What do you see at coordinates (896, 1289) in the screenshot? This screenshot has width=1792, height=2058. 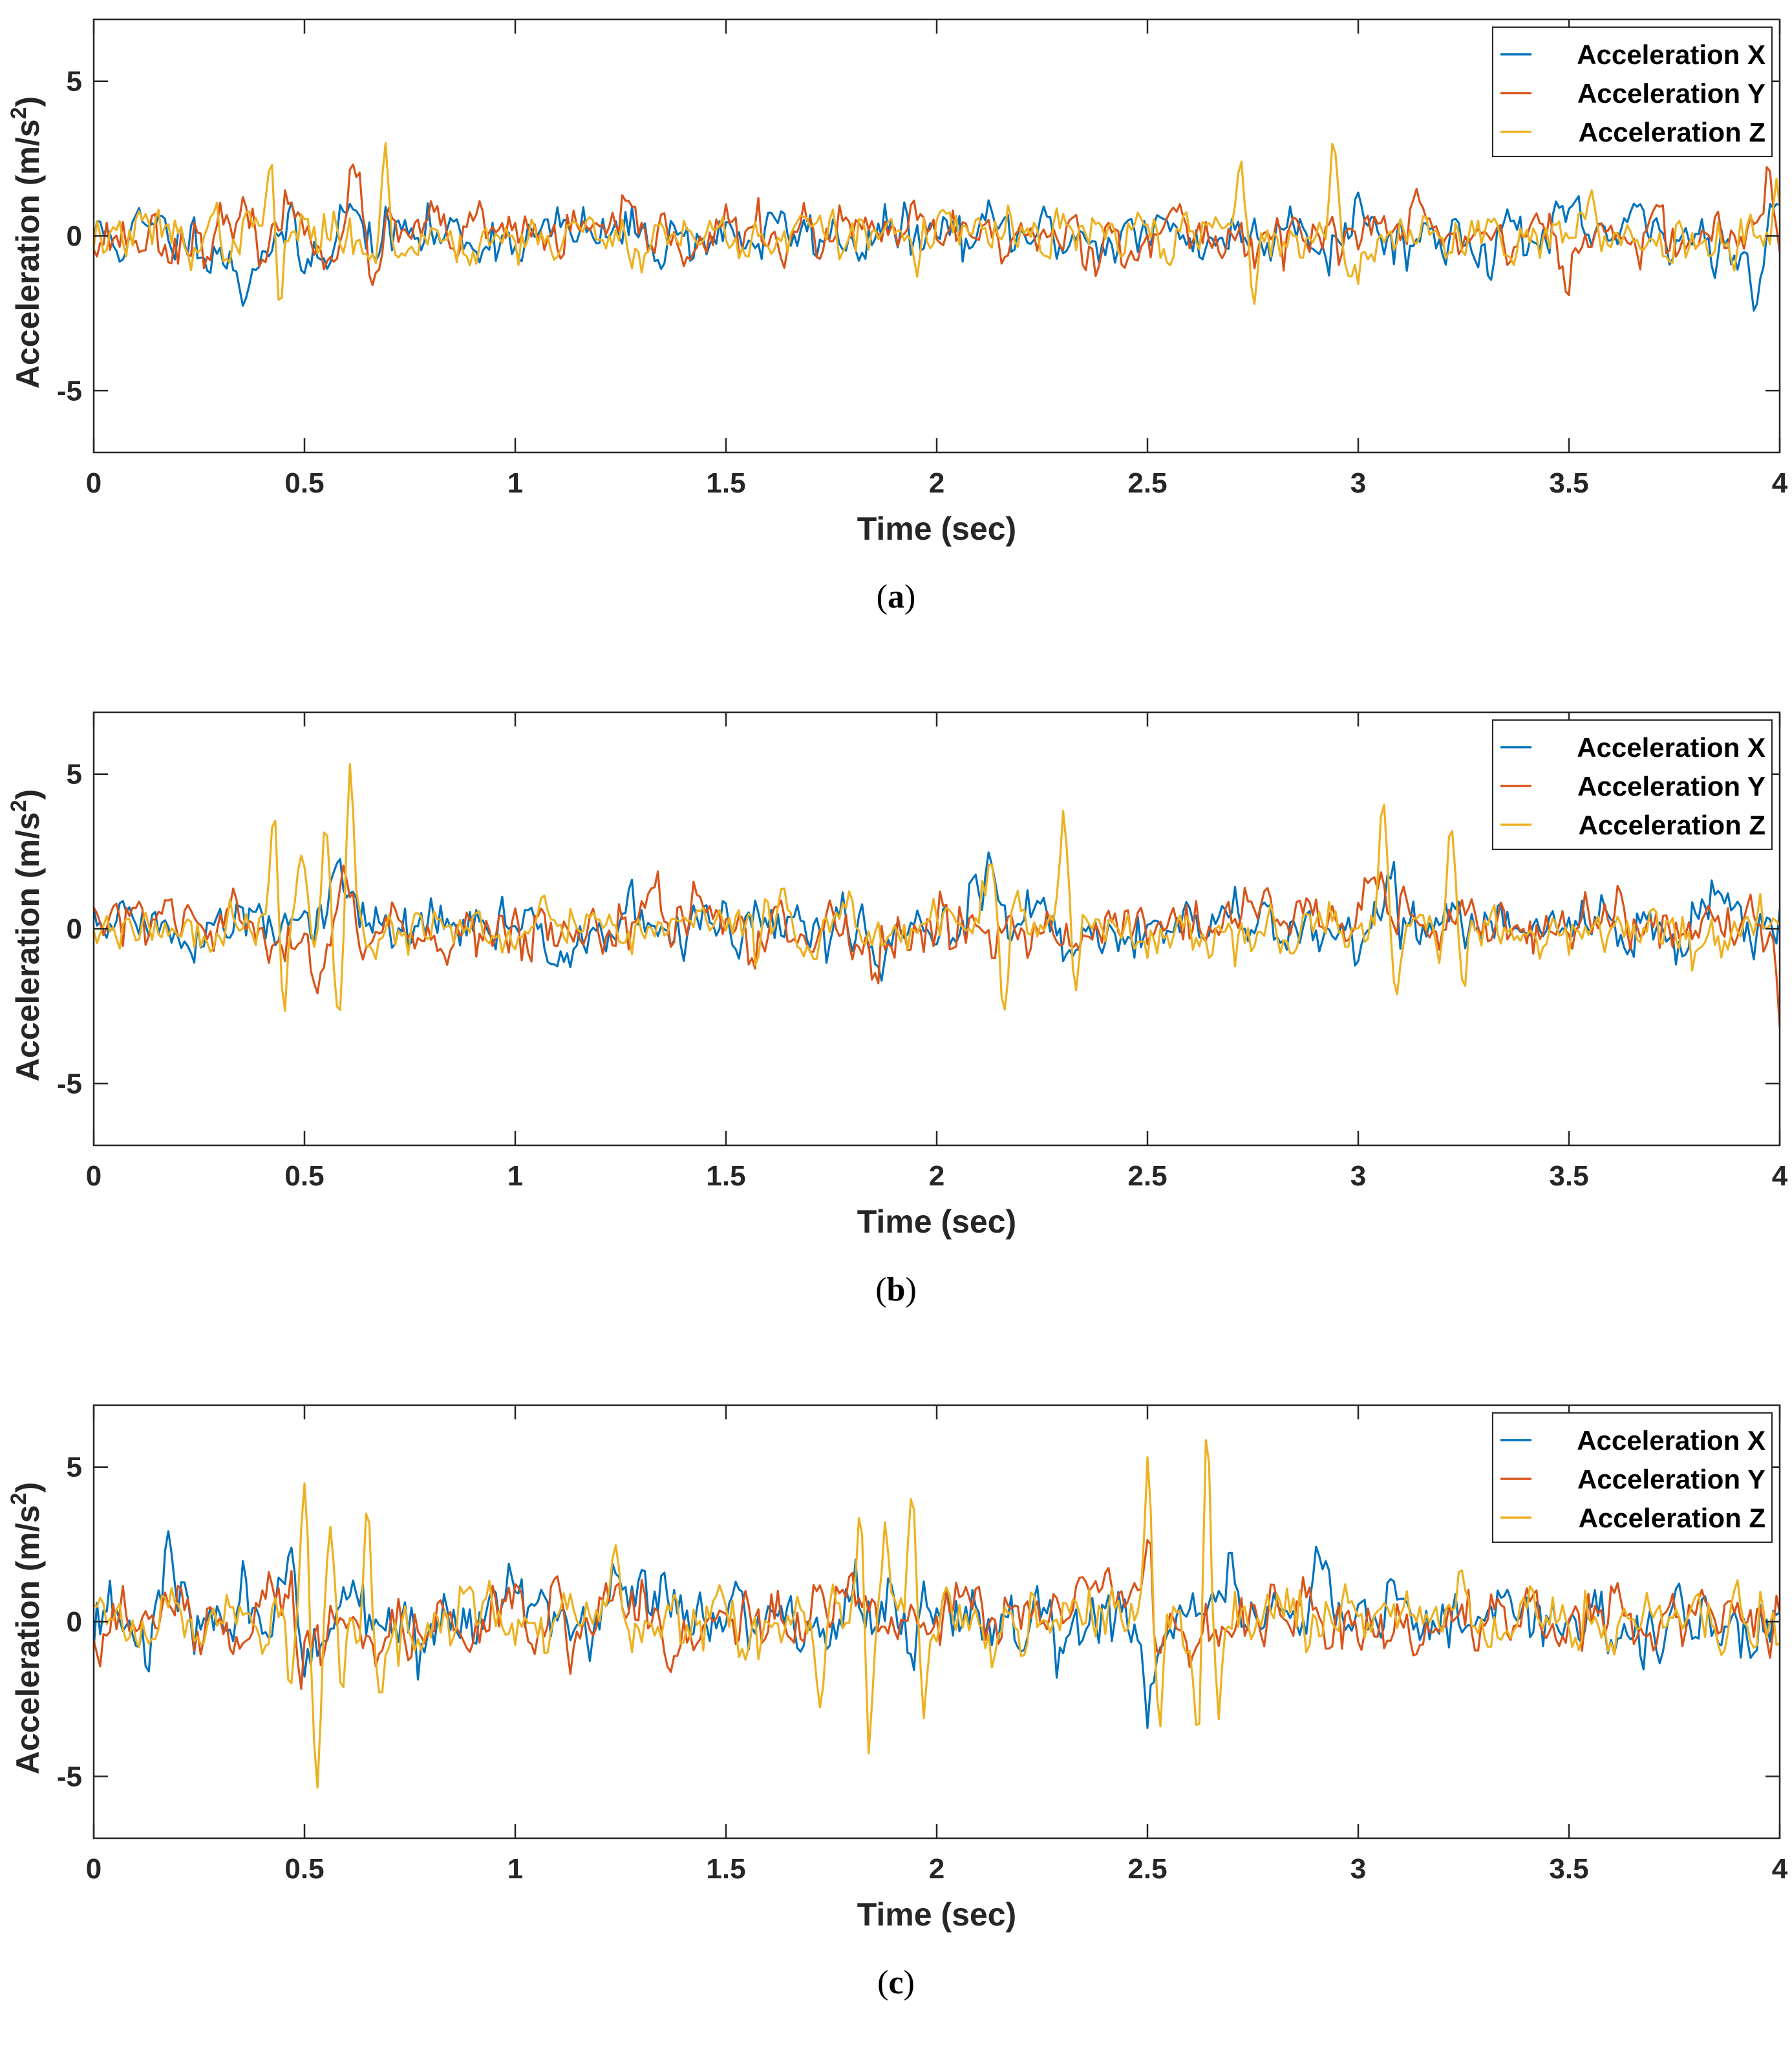 I see `panel-caption: (b)` at bounding box center [896, 1289].